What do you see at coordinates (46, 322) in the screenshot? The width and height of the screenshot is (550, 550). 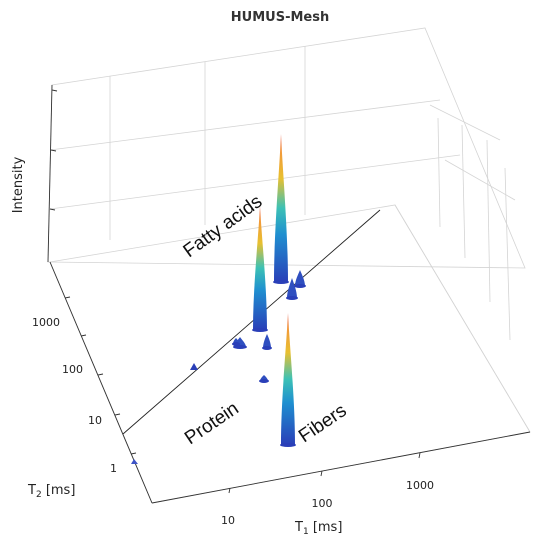 I see `y-tick-label: 1000` at bounding box center [46, 322].